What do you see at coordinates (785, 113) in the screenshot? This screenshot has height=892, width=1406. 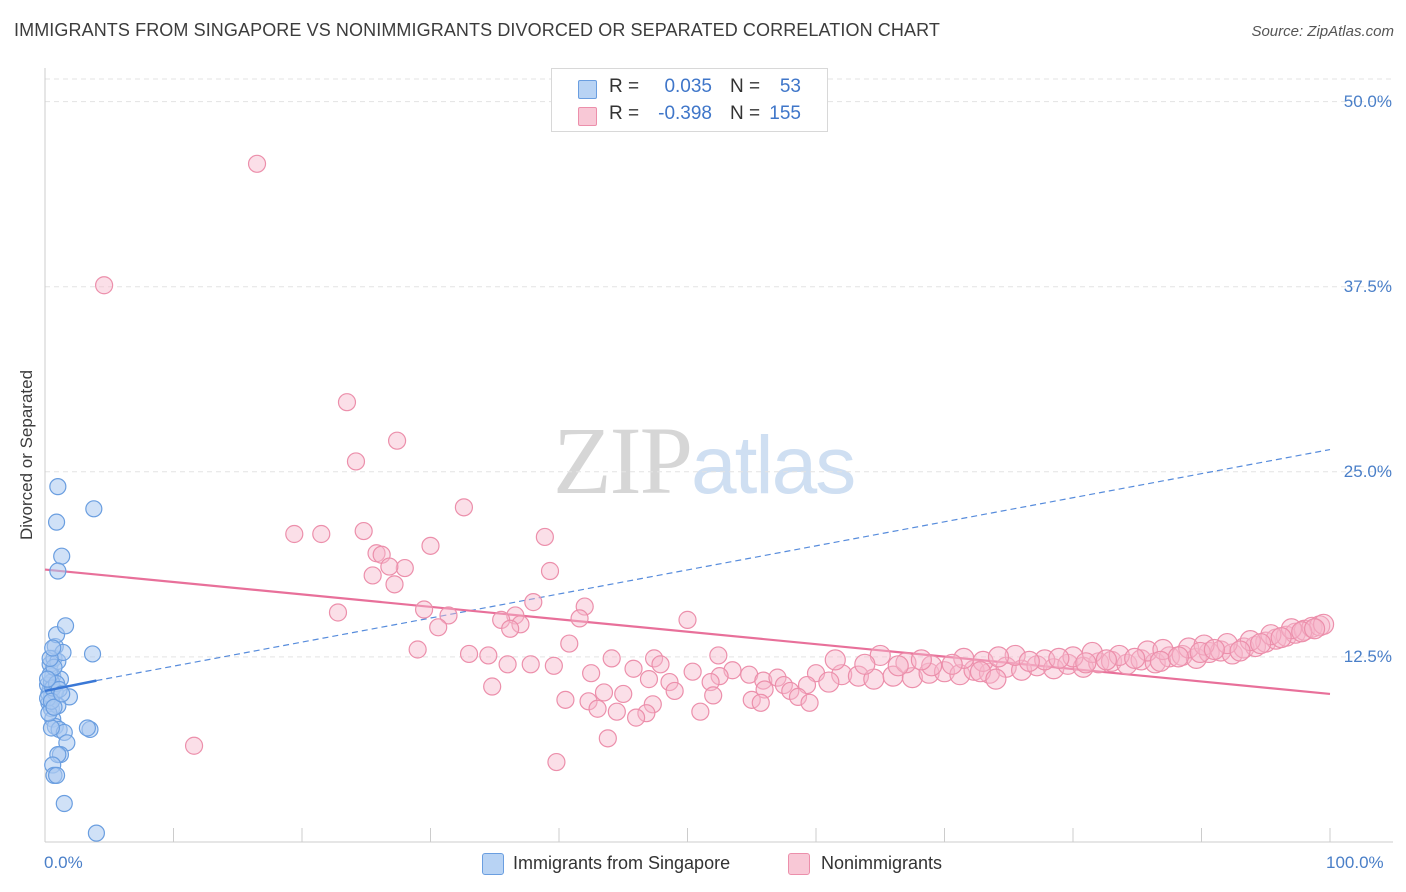 I see `legend-n-value: 155` at bounding box center [785, 113].